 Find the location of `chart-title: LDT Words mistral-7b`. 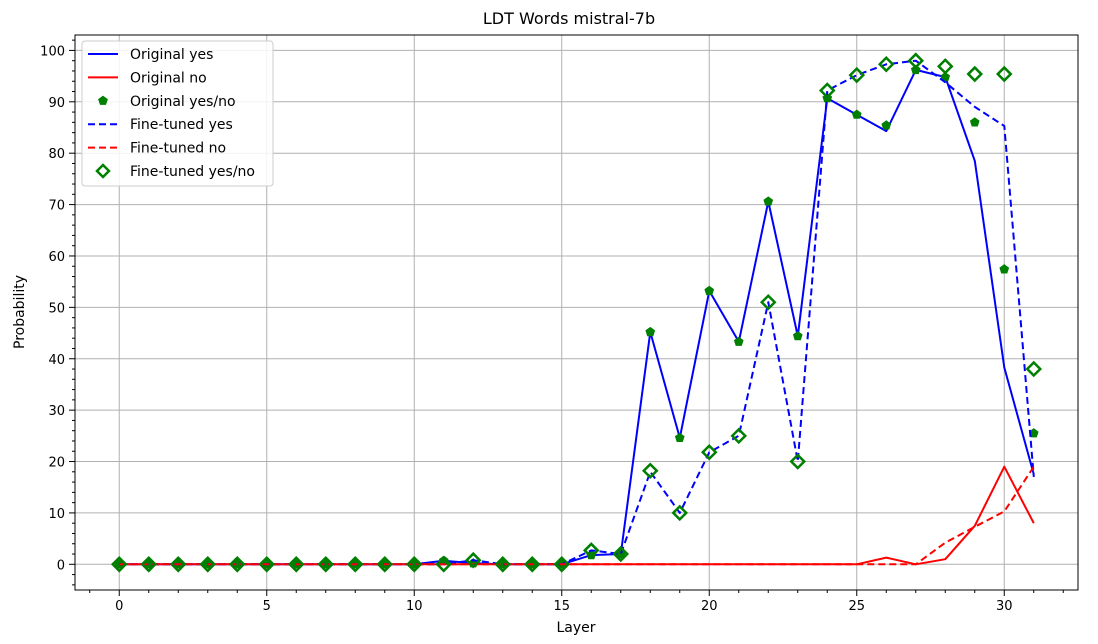

chart-title: LDT Words mistral-7b is located at coordinates (569, 18).